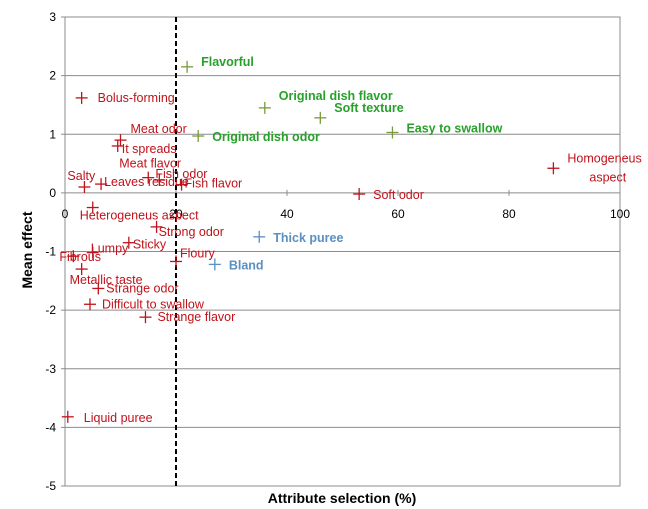 The height and width of the screenshot is (509, 648). Describe the element at coordinates (214, 184) in the screenshot. I see `point-label: Fish flavor` at that location.